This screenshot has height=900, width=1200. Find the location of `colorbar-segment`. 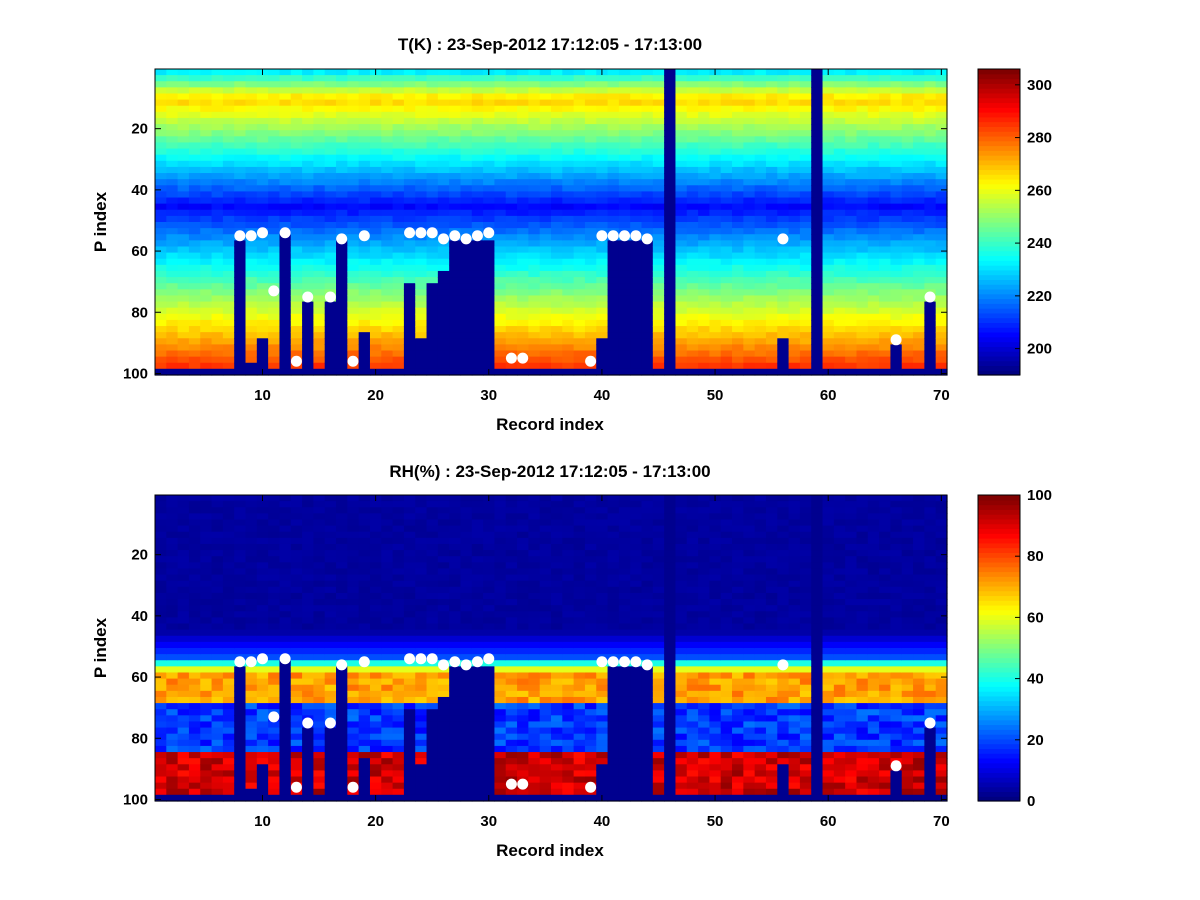

colorbar-segment is located at coordinates (999, 181).